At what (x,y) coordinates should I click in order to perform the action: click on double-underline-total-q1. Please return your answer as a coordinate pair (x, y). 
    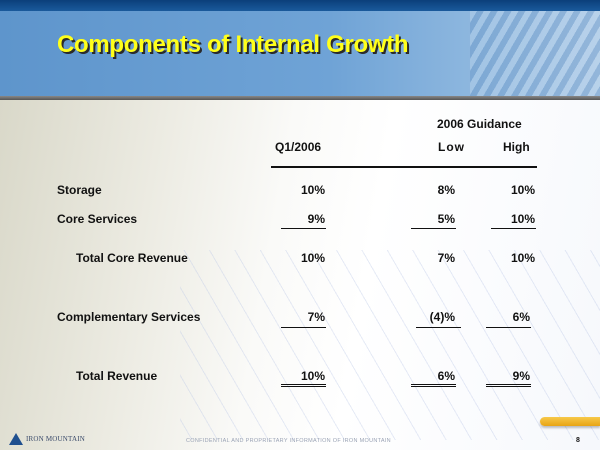
    Looking at the image, I should click on (303, 385).